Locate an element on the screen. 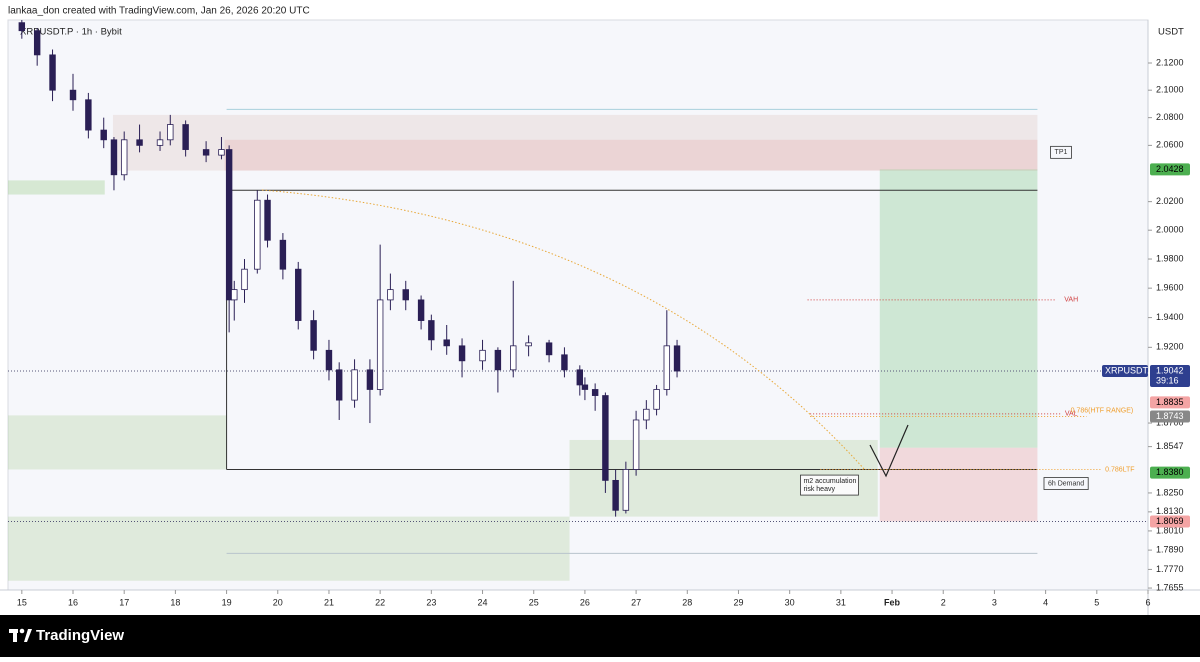 The width and height of the screenshot is (1200, 662). x-tick-label: 17 is located at coordinates (124, 602).